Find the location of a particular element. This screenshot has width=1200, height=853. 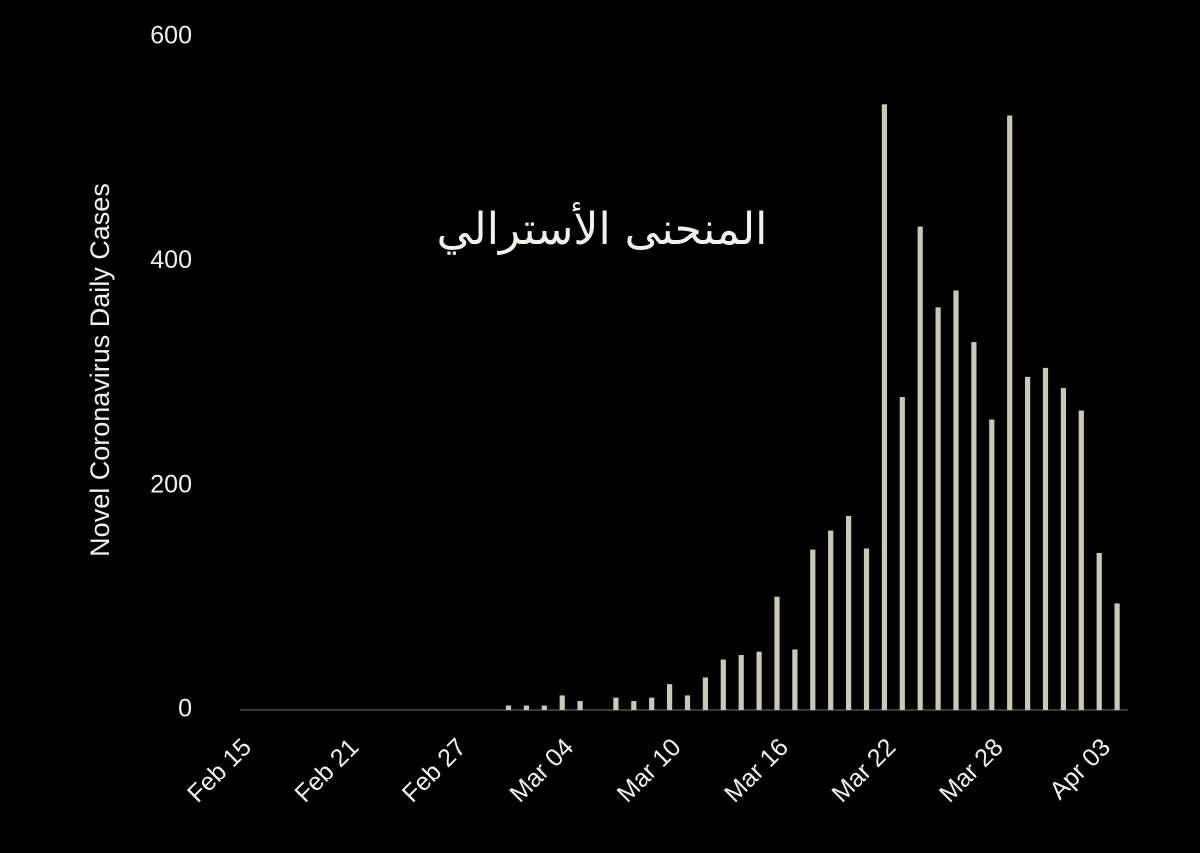

x-tick-label: Apr 03 is located at coordinates (1080, 769).